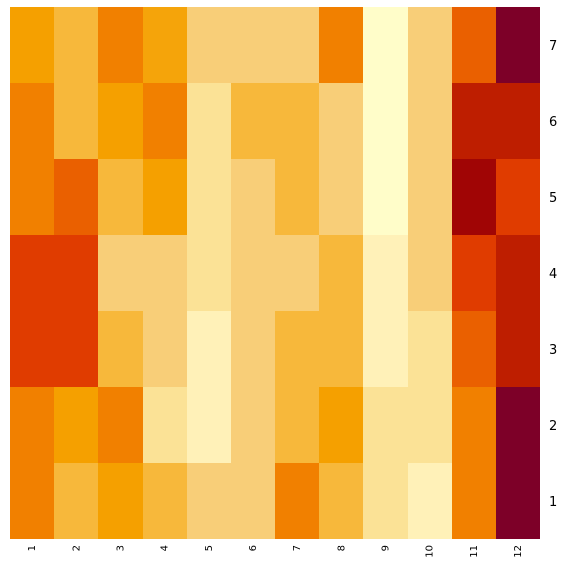 This screenshot has width=570, height=570. What do you see at coordinates (297, 121) in the screenshot?
I see `heatmap-cell-r6-c7` at bounding box center [297, 121].